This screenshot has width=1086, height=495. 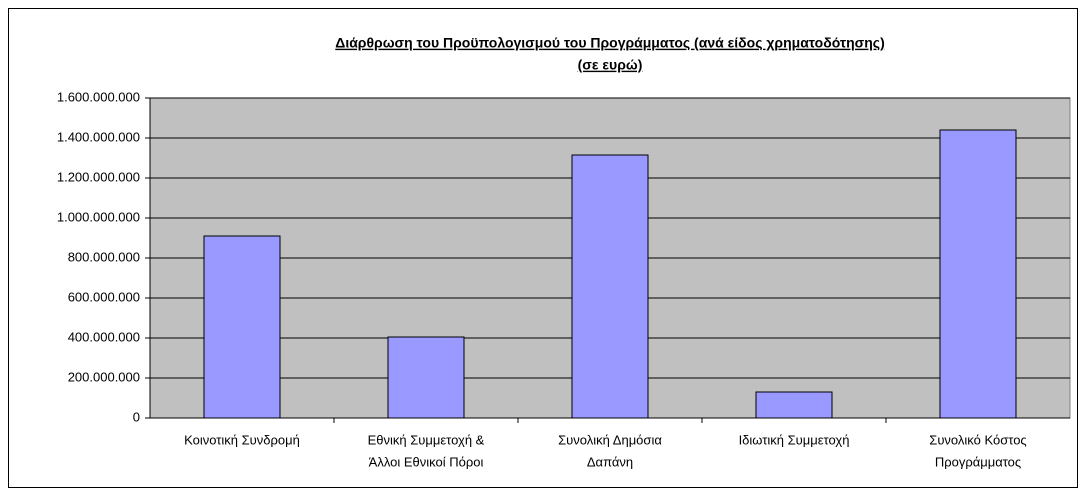 I want to click on y-tick-label: 1.400.000.000, so click(x=98, y=136).